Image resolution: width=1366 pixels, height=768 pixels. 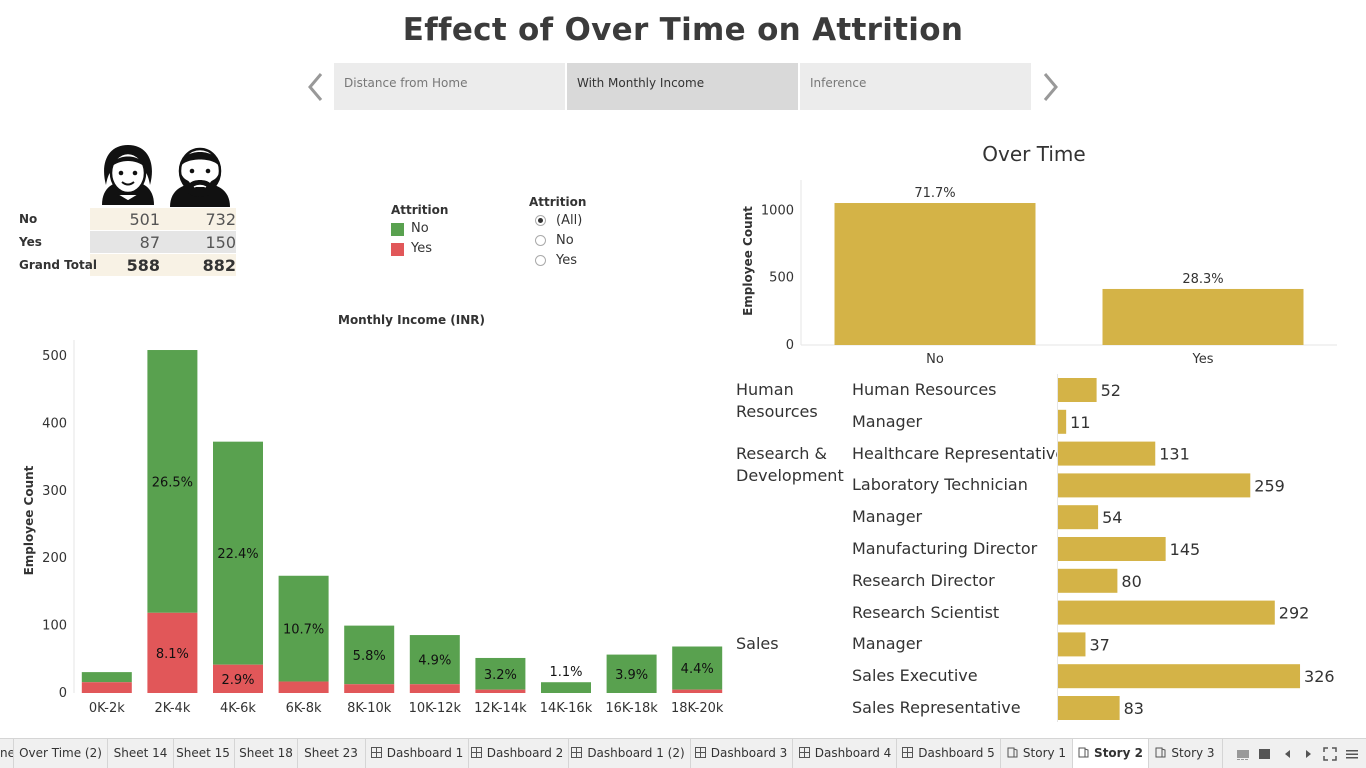 What do you see at coordinates (1352, 754) in the screenshot?
I see `tab-list-icon` at bounding box center [1352, 754].